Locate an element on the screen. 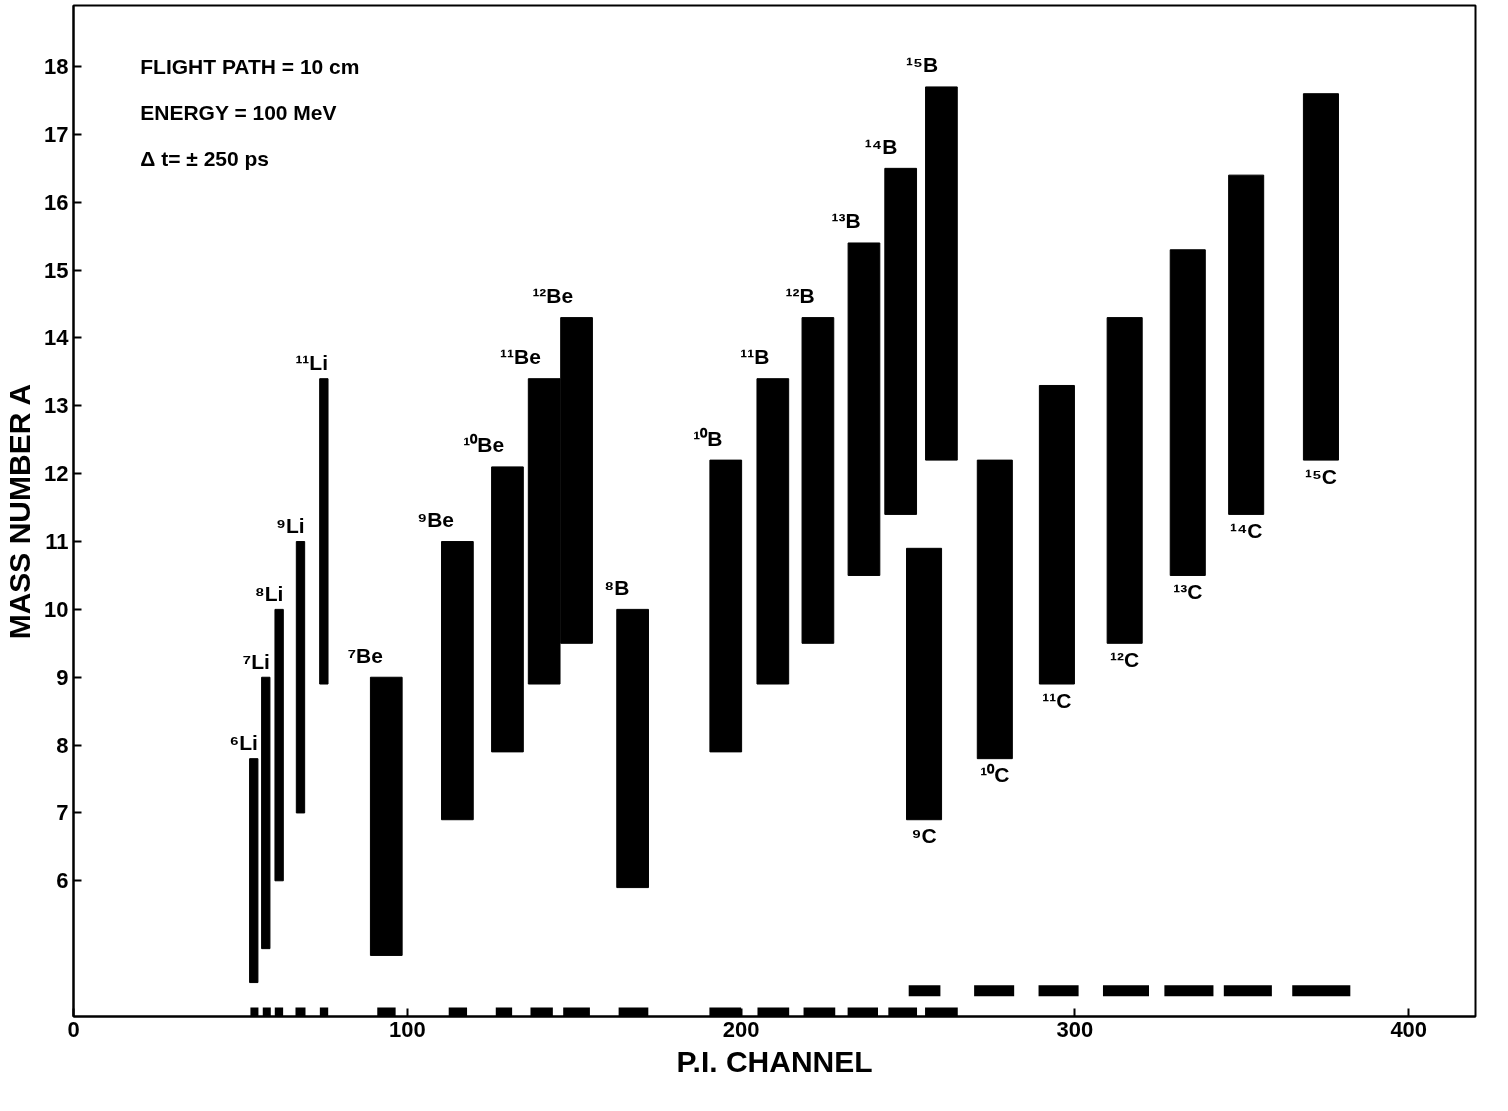  x-tick-label: 400 is located at coordinates (1409, 1029).